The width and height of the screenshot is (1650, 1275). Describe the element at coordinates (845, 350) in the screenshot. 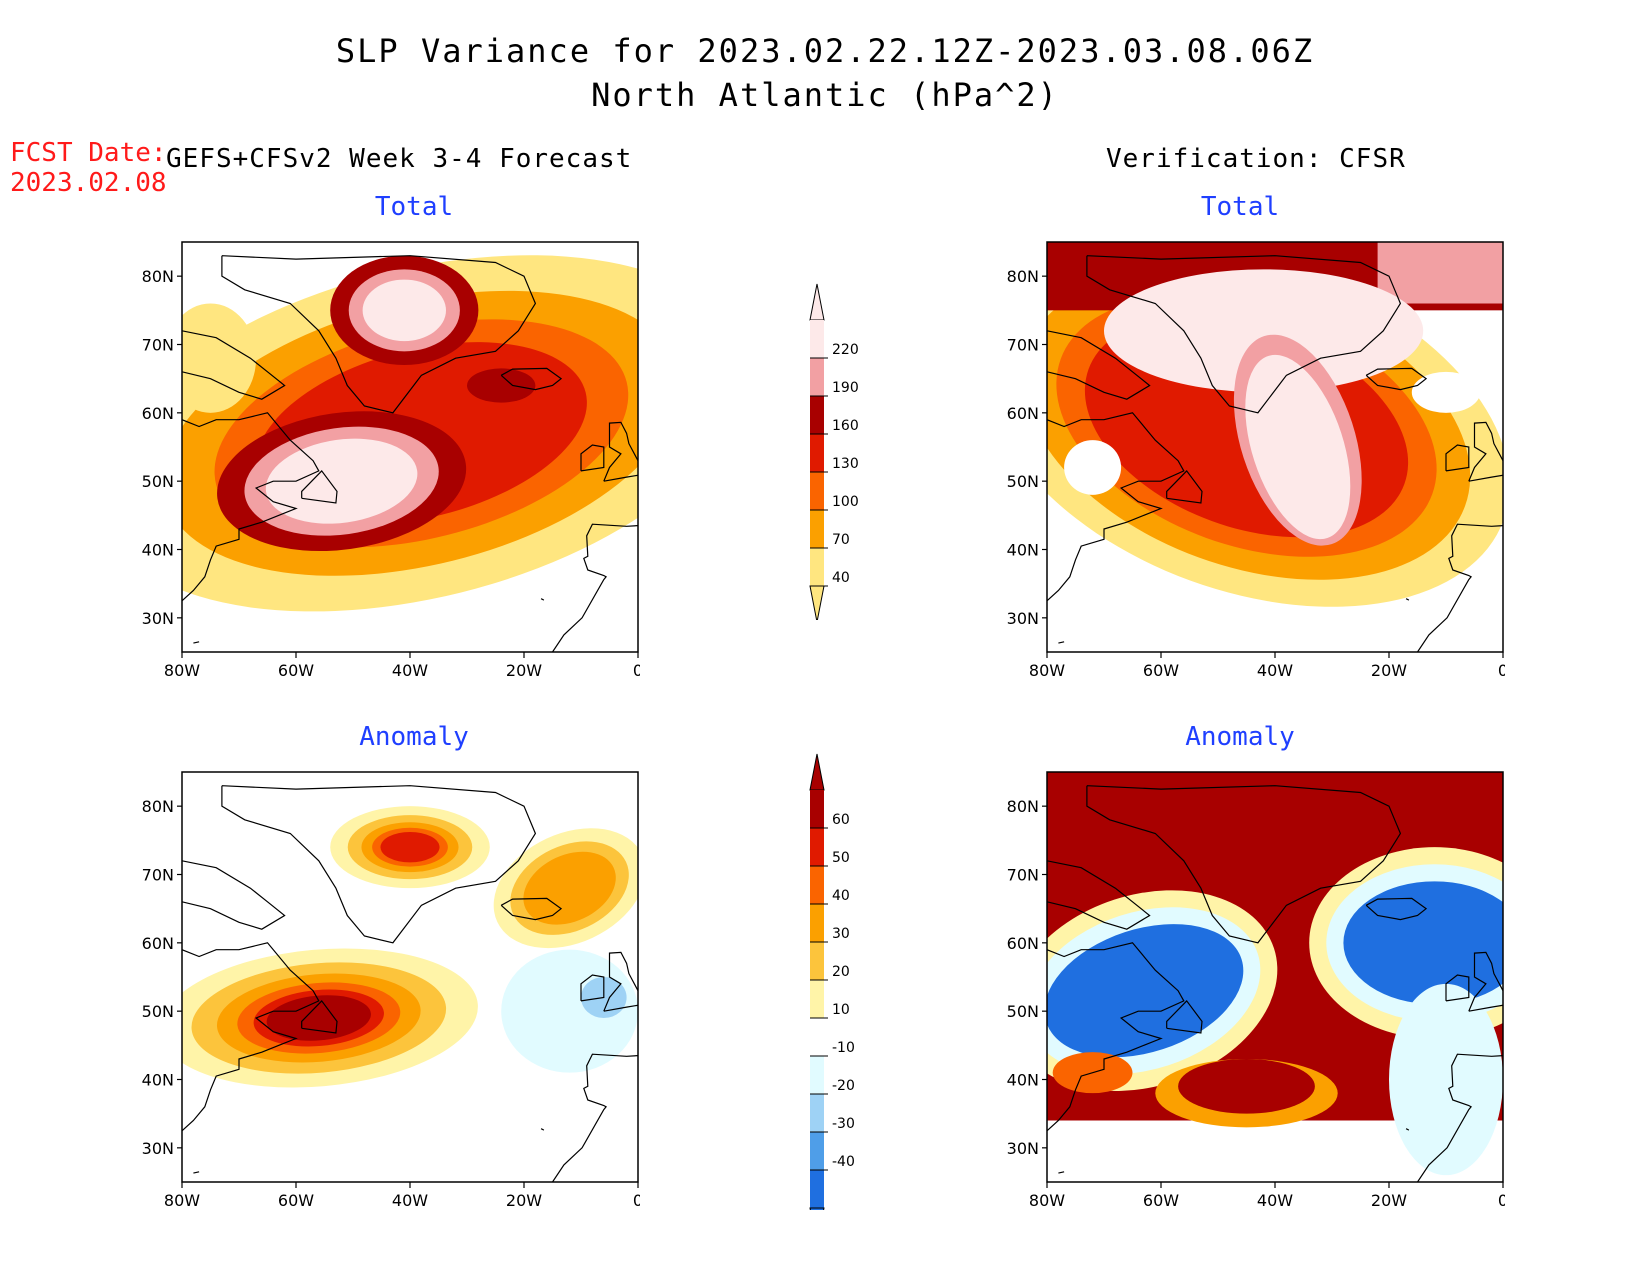

I see `colorbar-label: 220` at that location.